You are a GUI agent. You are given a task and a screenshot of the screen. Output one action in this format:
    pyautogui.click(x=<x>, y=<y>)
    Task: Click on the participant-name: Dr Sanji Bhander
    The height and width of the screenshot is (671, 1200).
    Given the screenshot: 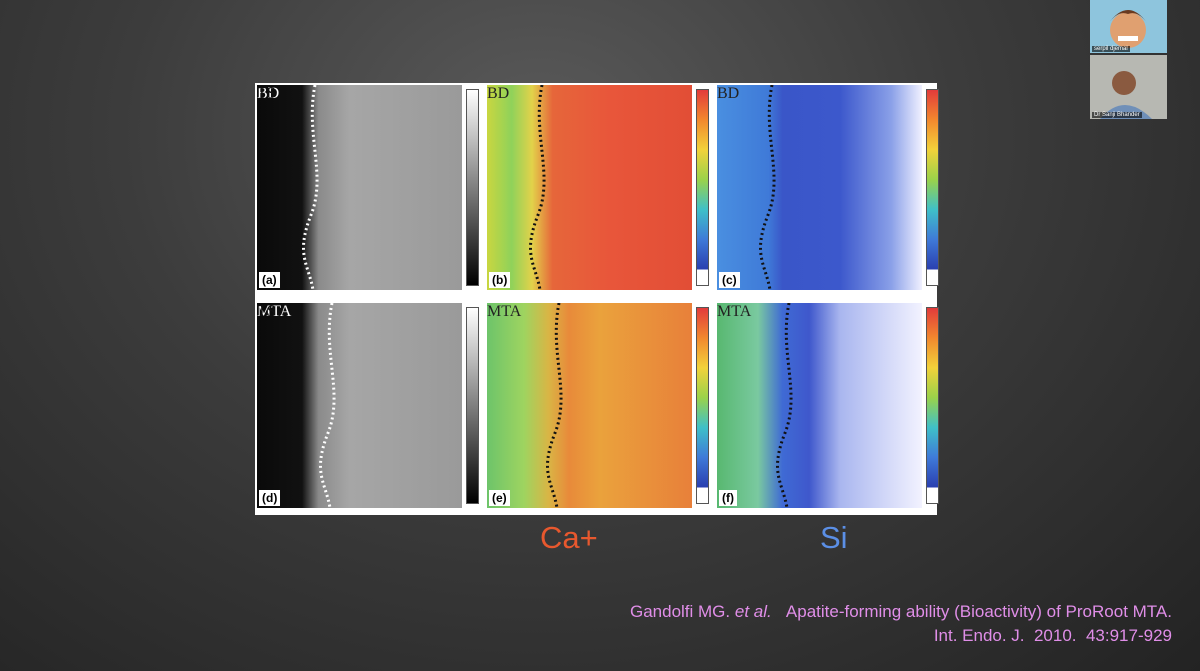 What is the action you would take?
    pyautogui.click(x=1117, y=115)
    